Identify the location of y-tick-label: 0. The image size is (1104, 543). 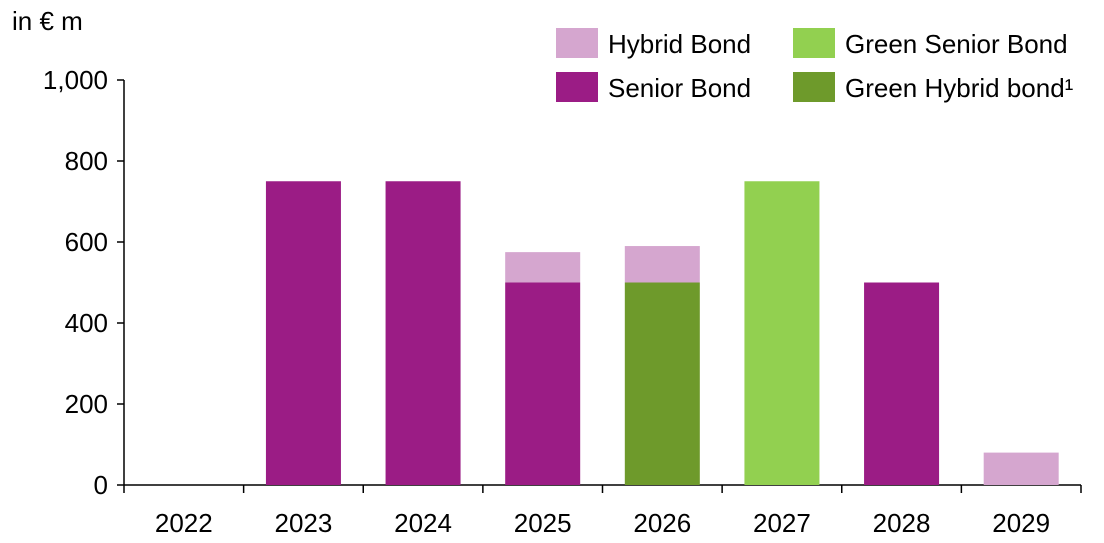
(101, 485).